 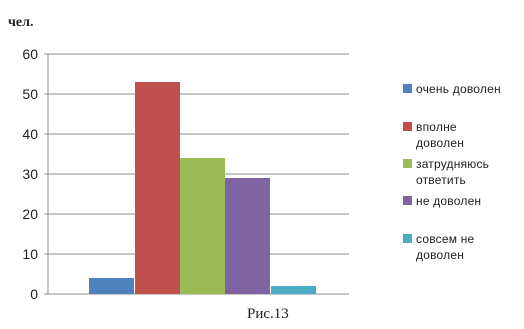 What do you see at coordinates (30, 94) in the screenshot?
I see `y-tick-label-50: 50` at bounding box center [30, 94].